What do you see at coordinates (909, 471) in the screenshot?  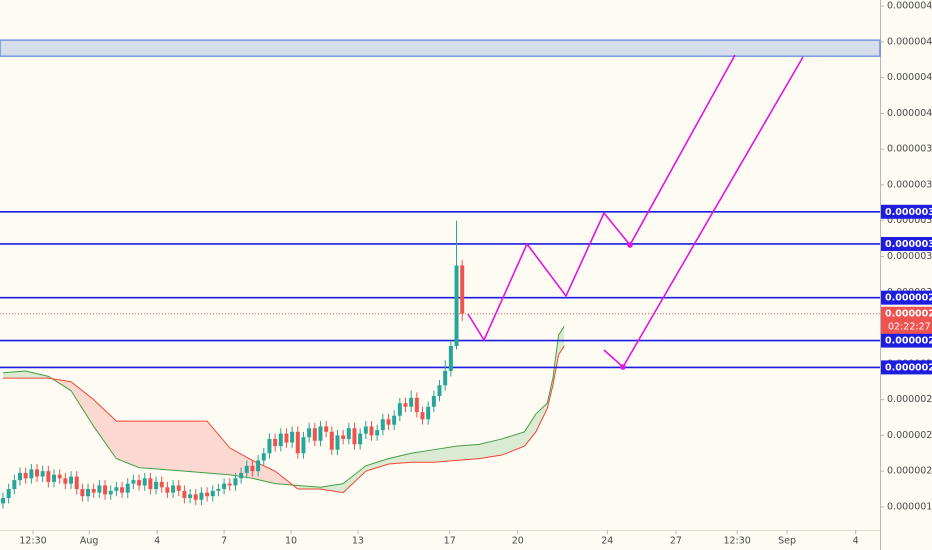 I see `y-tick-label: 0.00000200` at bounding box center [909, 471].